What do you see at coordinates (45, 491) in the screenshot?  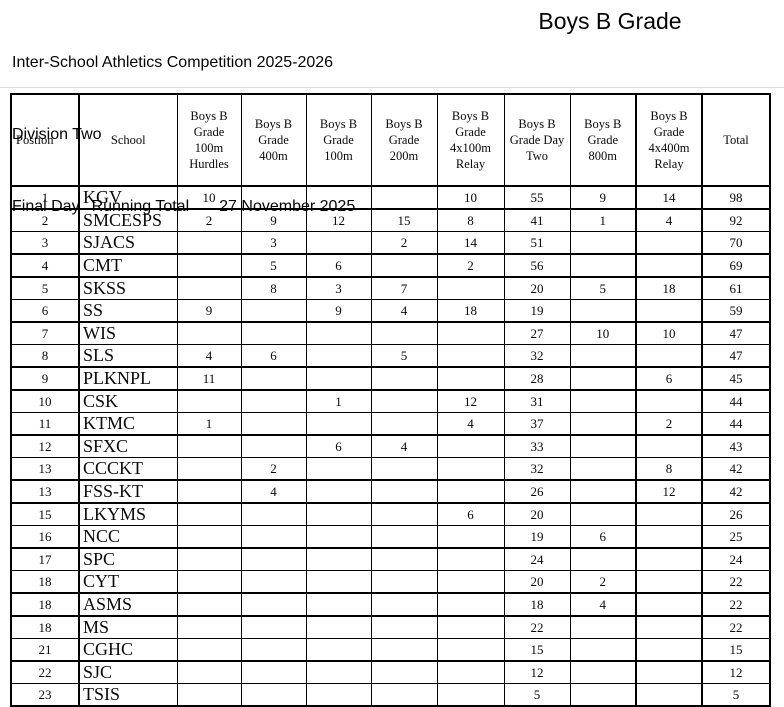 I see `position-cell: 13` at bounding box center [45, 491].